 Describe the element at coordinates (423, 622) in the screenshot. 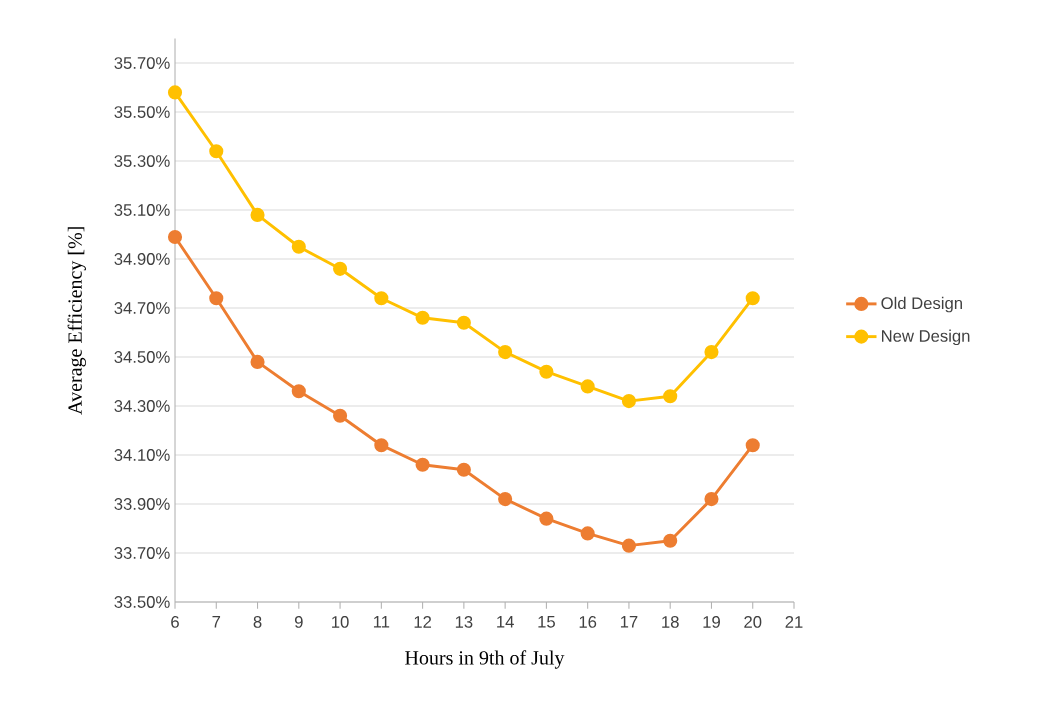

I see `x-tick-label: 12` at that location.